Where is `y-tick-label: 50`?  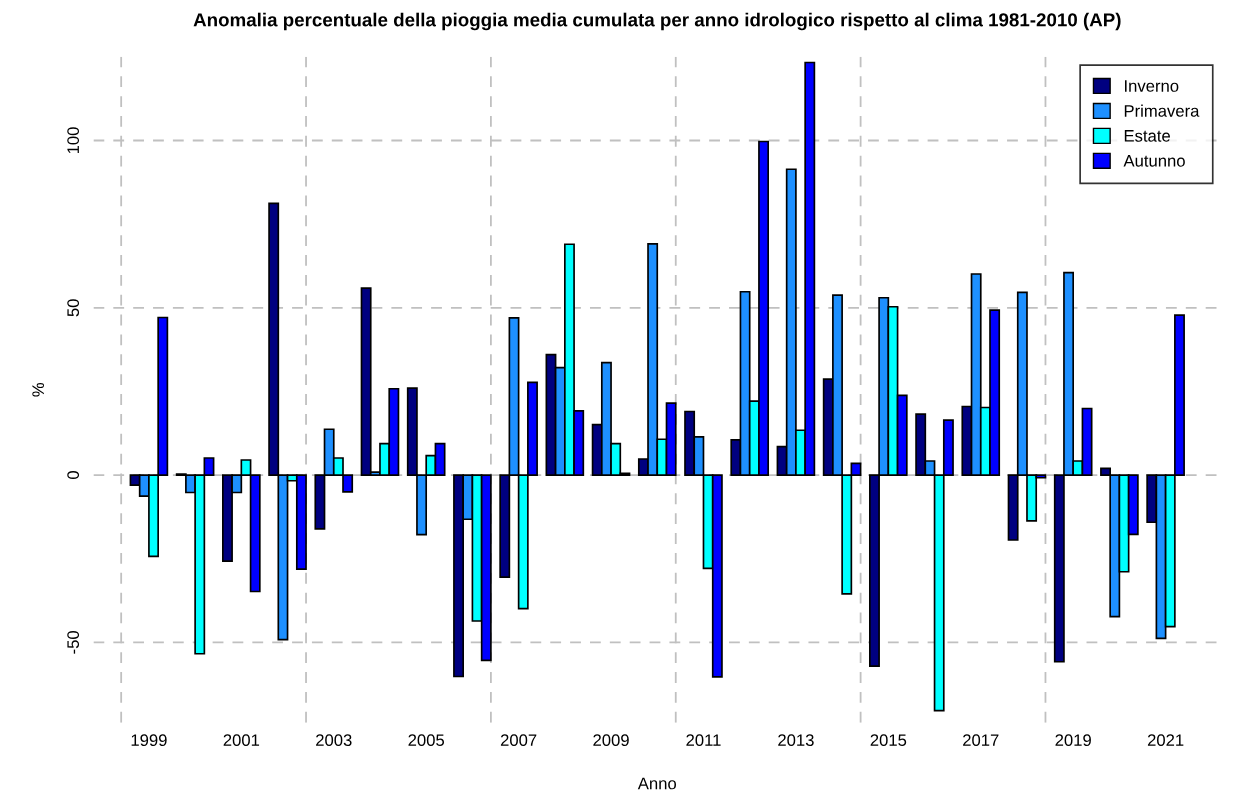 y-tick-label: 50 is located at coordinates (73, 308).